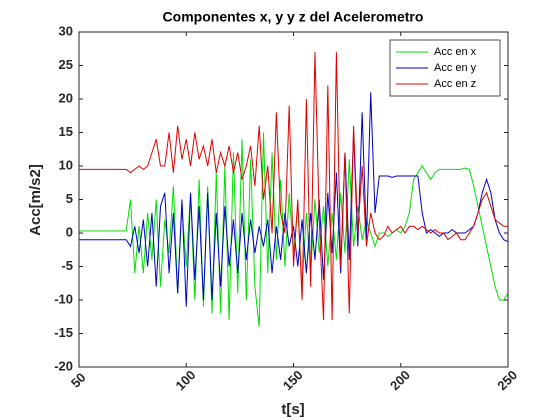  I want to click on y-tick-label: 5, so click(69, 198).